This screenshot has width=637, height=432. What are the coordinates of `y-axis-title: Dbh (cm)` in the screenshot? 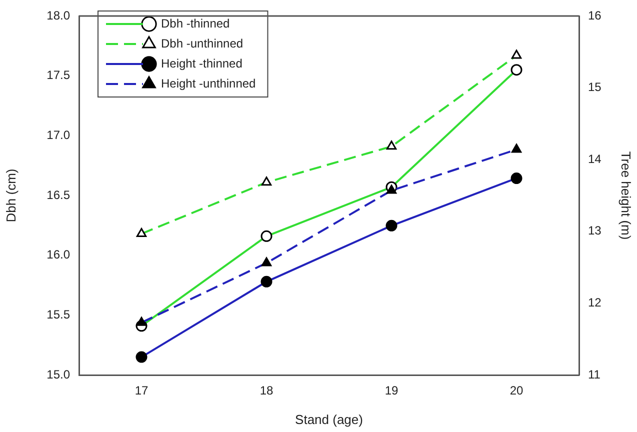 It's located at (10, 195).